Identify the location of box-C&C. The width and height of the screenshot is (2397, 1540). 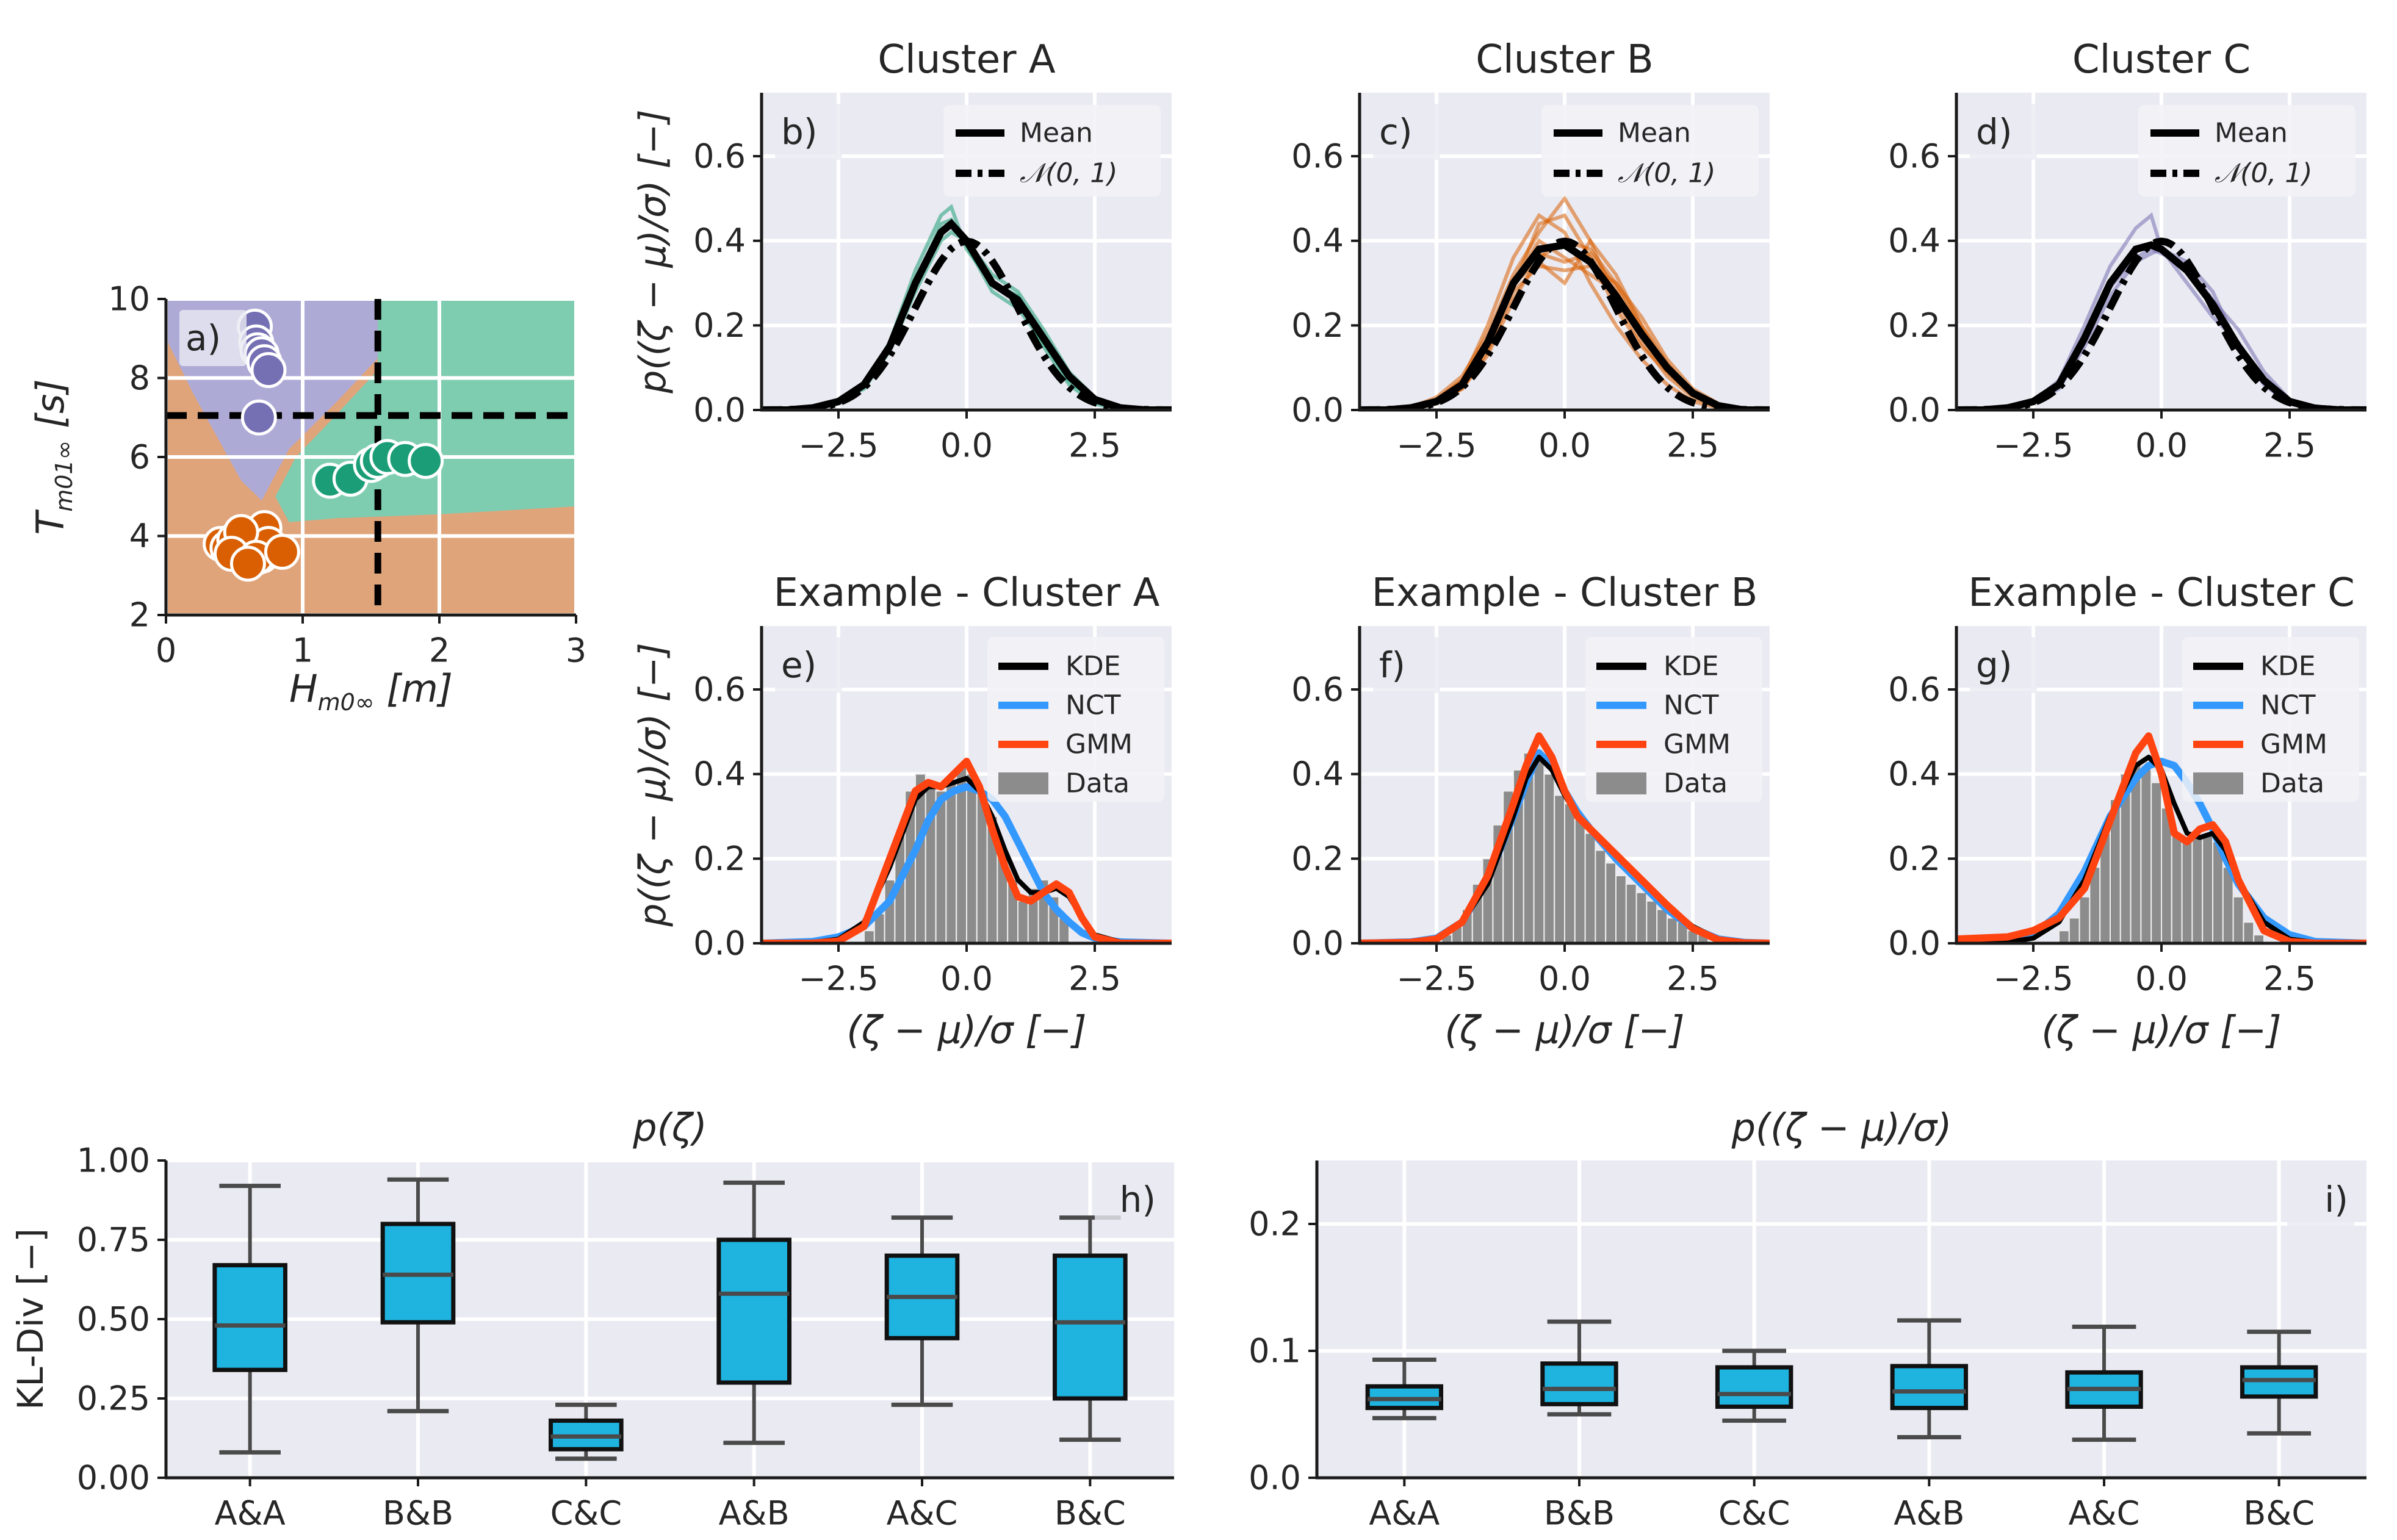
(586, 1431).